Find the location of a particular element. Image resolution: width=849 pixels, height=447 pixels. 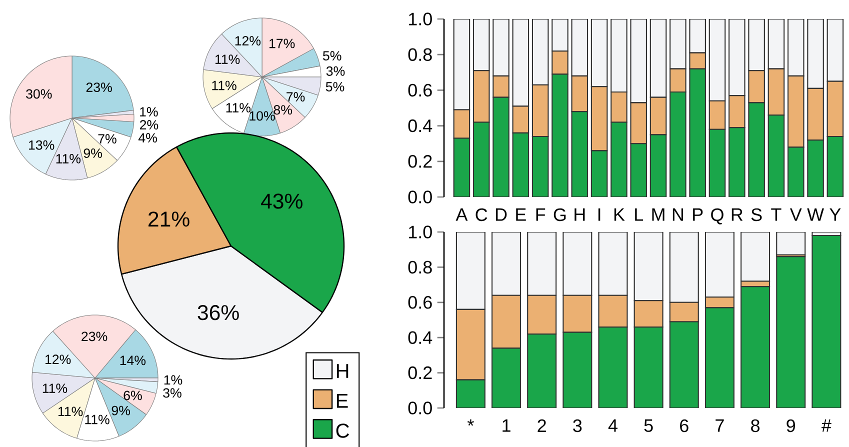

x-tick-label: T is located at coordinates (776, 214).